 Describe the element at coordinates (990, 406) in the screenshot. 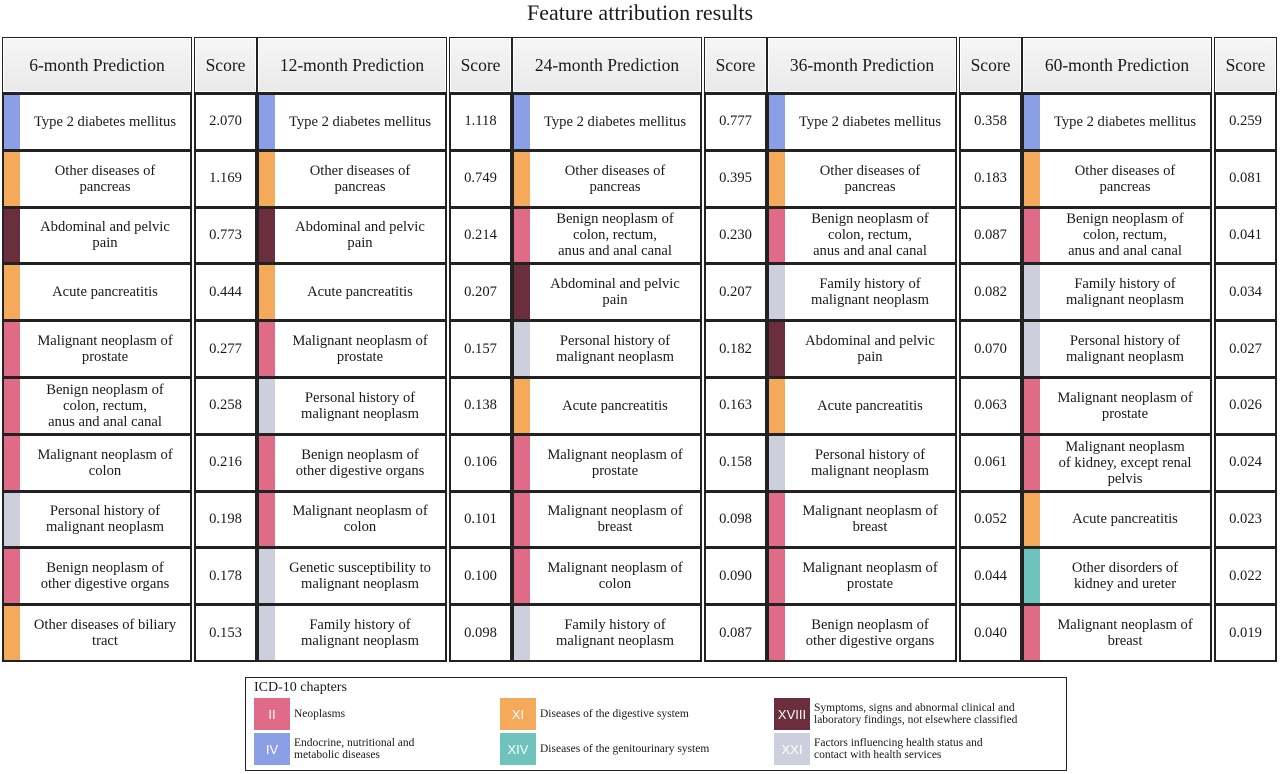

I see `feature-score: 0.063` at that location.